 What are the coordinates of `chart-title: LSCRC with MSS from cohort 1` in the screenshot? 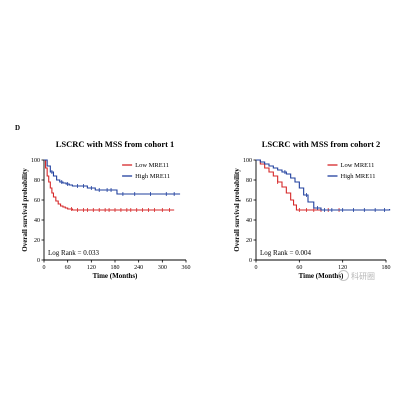 It's located at (115, 144).